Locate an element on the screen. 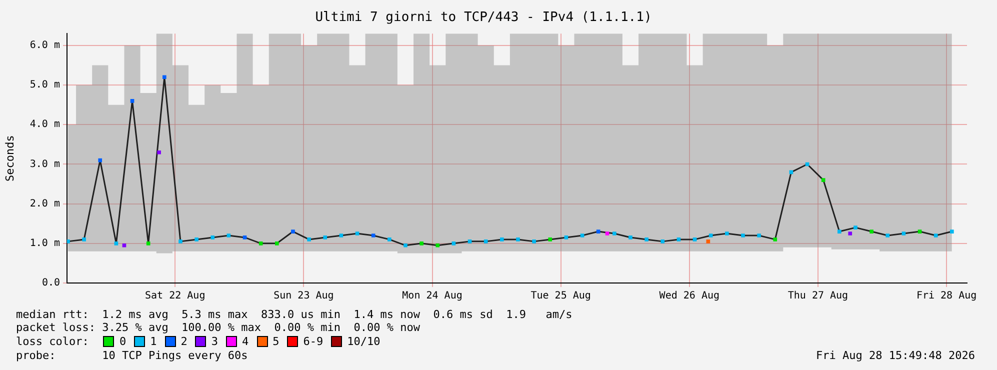 The height and width of the screenshot is (370, 997). y-tick-label: 2.0 m is located at coordinates (45, 204).